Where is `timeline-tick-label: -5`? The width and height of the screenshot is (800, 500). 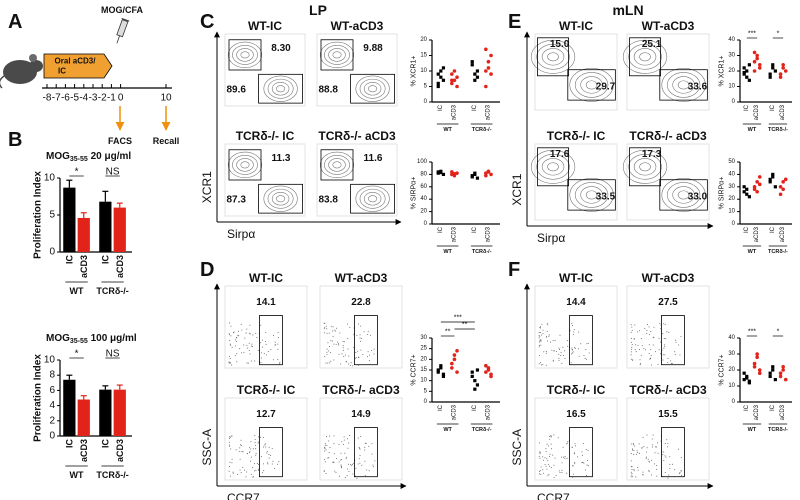 timeline-tick-label: -5 is located at coordinates (74, 98).